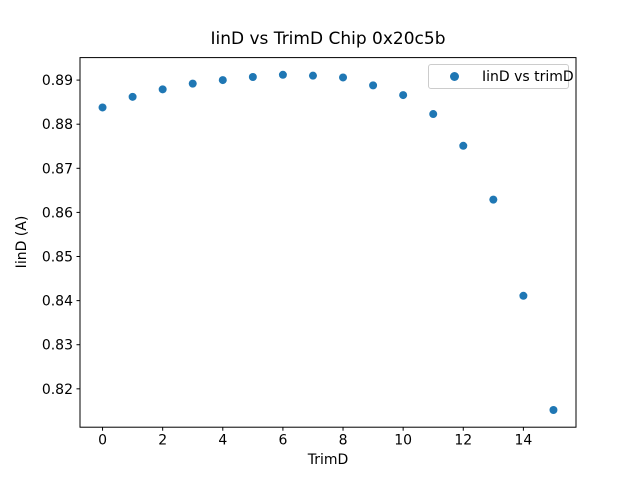 Image resolution: width=640 pixels, height=480 pixels. I want to click on y-tick-label: 0.83, so click(57, 346).